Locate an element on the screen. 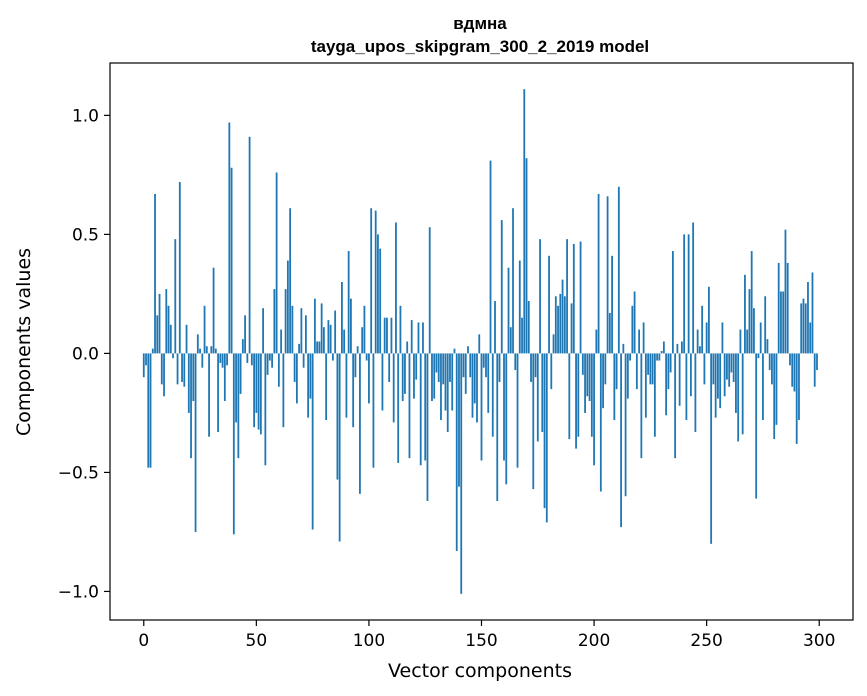 The width and height of the screenshot is (867, 696). y-tick-label: −0.5 is located at coordinates (78, 473).